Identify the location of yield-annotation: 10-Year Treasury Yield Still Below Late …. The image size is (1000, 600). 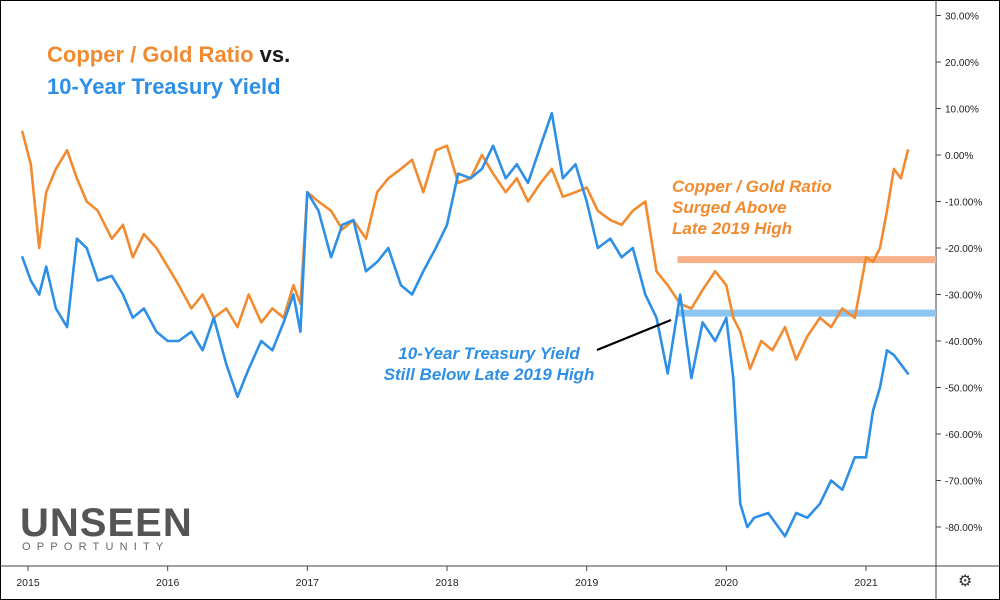
(489, 364).